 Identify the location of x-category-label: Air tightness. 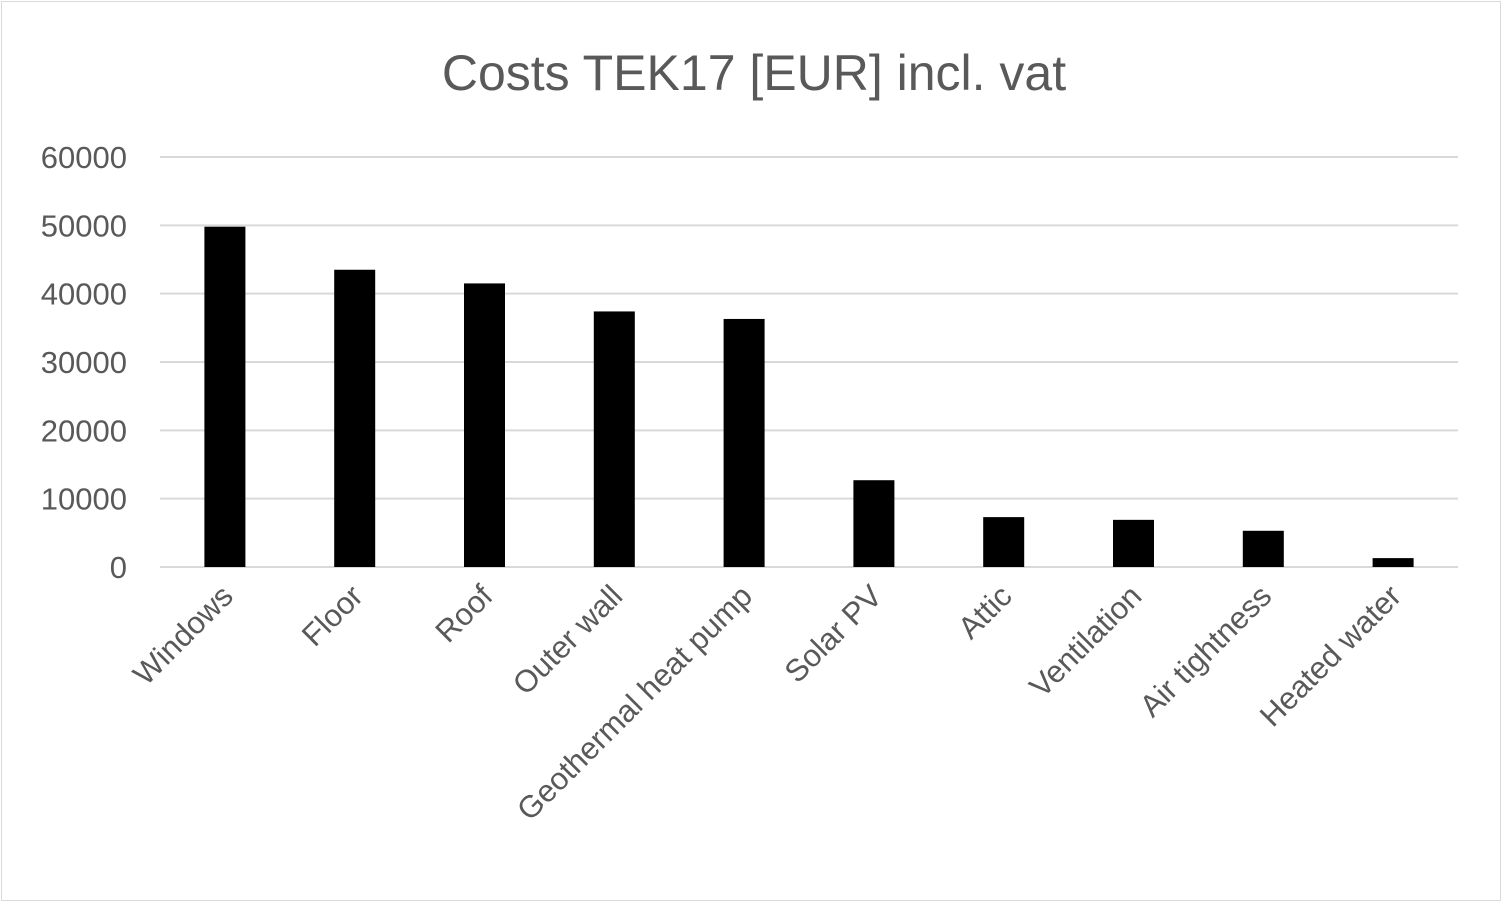
(1205, 650).